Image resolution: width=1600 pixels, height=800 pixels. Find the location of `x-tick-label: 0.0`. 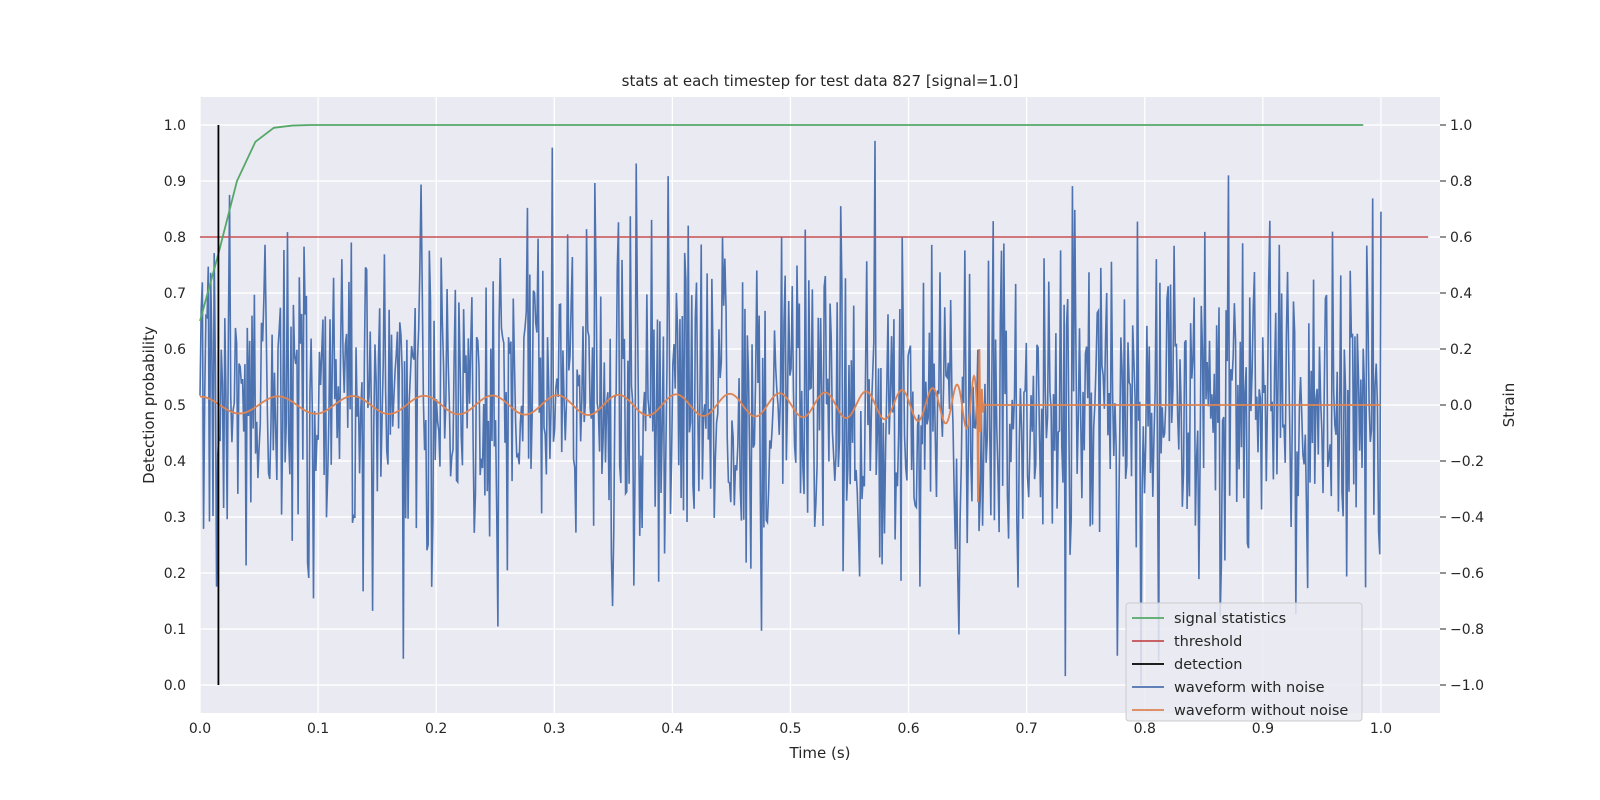

x-tick-label: 0.0 is located at coordinates (200, 729).